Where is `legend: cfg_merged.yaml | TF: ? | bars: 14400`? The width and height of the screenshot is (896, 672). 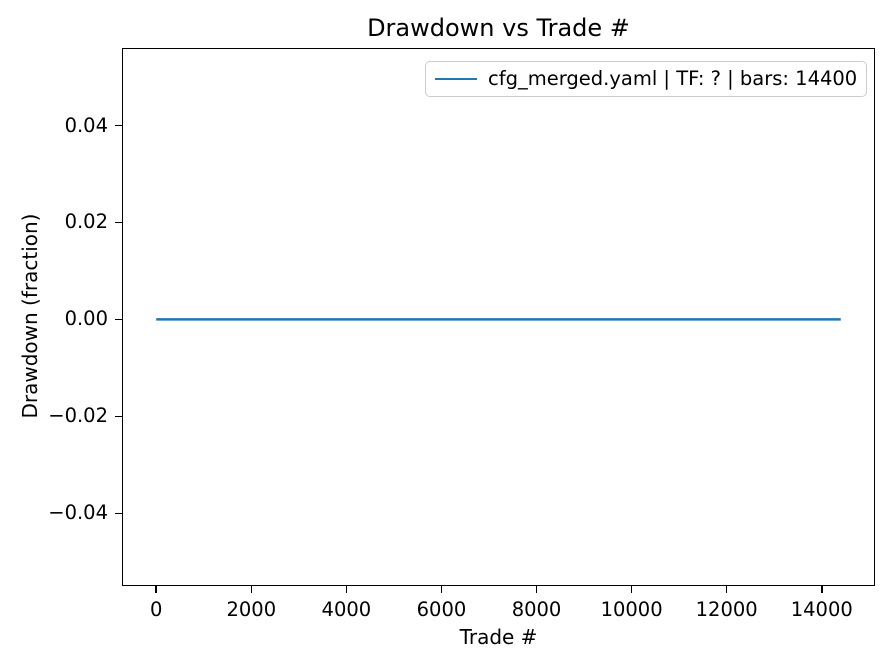
legend: cfg_merged.yaml | TF: ? | bars: 14400 is located at coordinates (646, 79).